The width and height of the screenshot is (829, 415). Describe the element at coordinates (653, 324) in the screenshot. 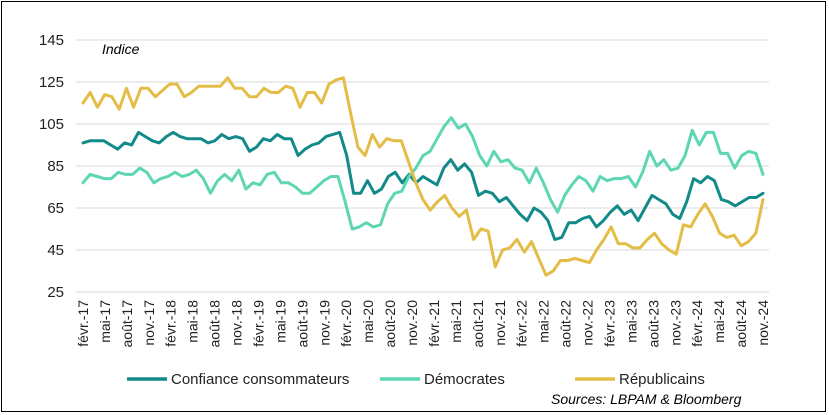

I see `x-tick-label: août-23` at that location.